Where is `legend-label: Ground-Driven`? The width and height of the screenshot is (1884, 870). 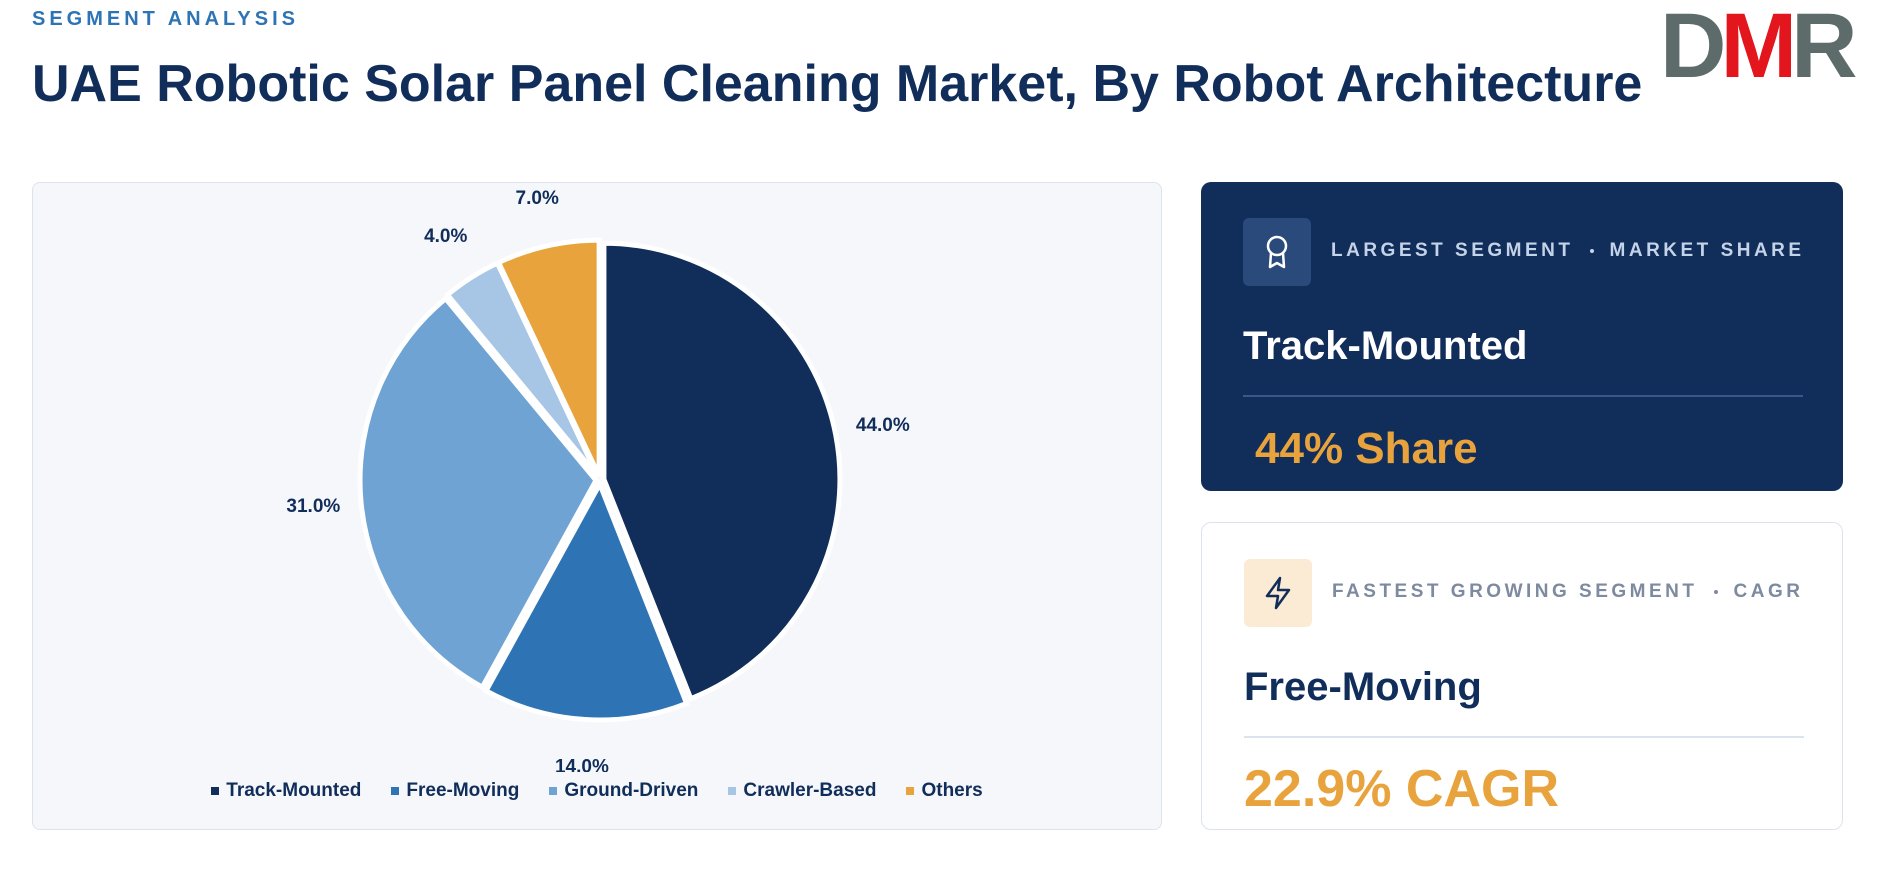 legend-label: Ground-Driven is located at coordinates (631, 790).